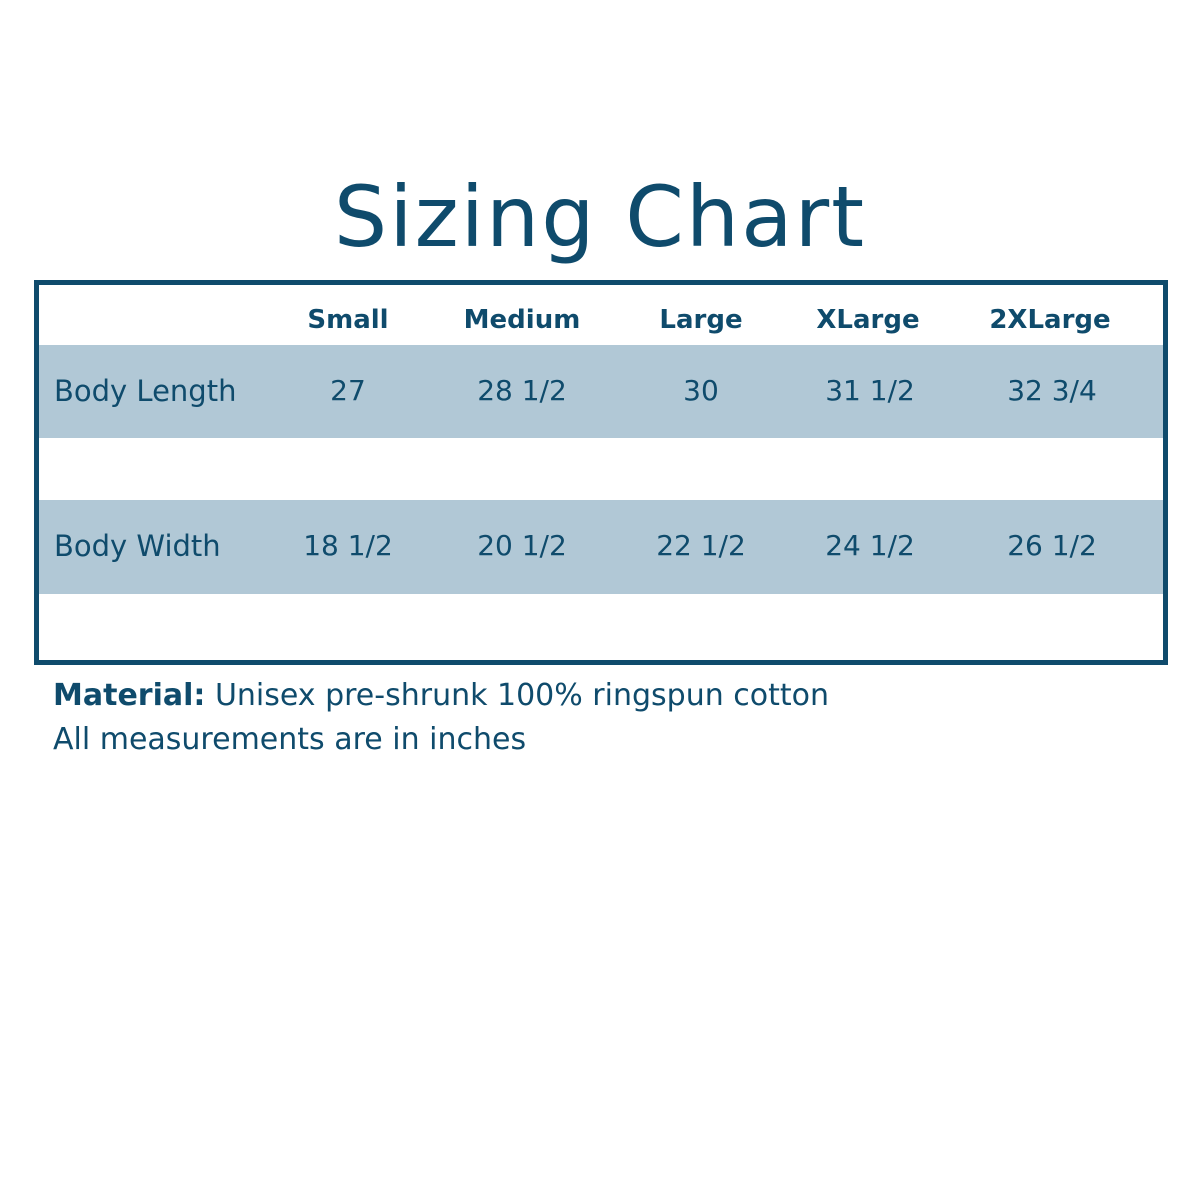 Image resolution: width=1200 pixels, height=1200 pixels. What do you see at coordinates (701, 545) in the screenshot?
I see `table-cell: 22 1/2` at bounding box center [701, 545].